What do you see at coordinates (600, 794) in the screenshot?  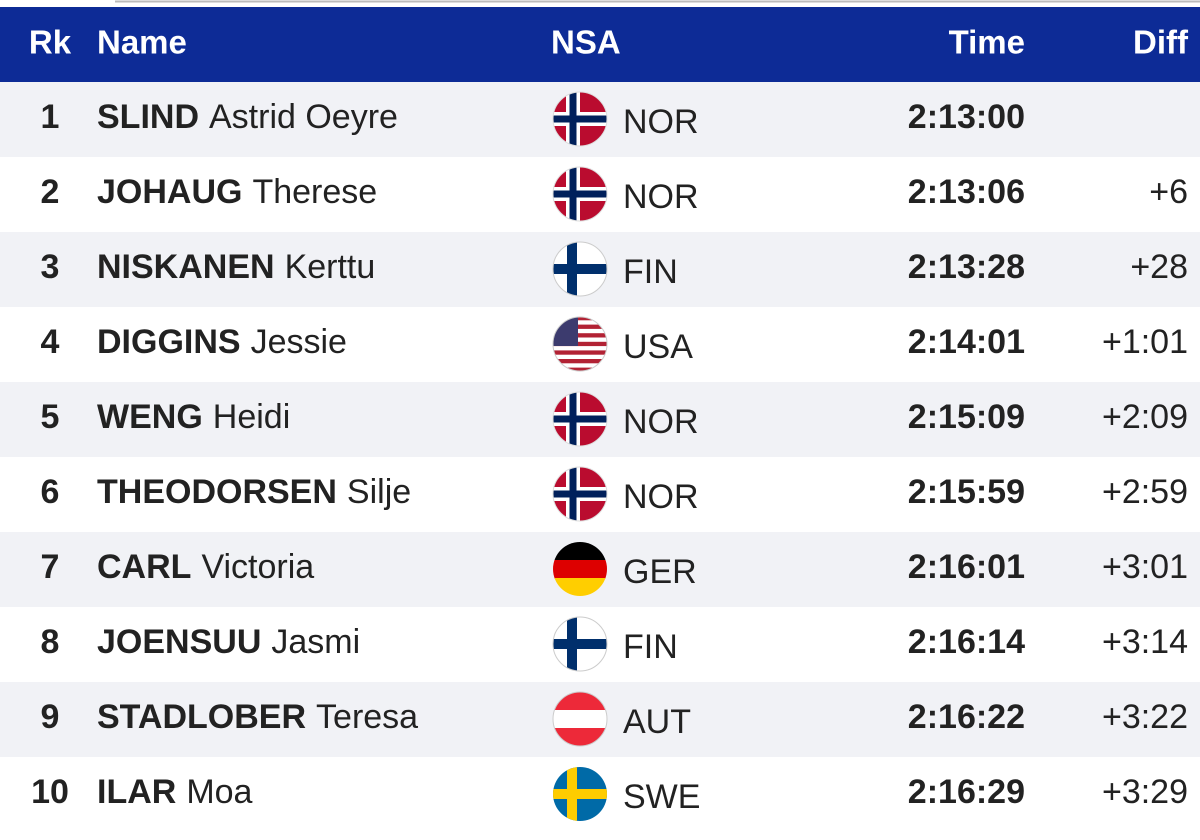 I see `table-row: 10 ILAR Moa SWE 2:16:29 +3:29` at bounding box center [600, 794].